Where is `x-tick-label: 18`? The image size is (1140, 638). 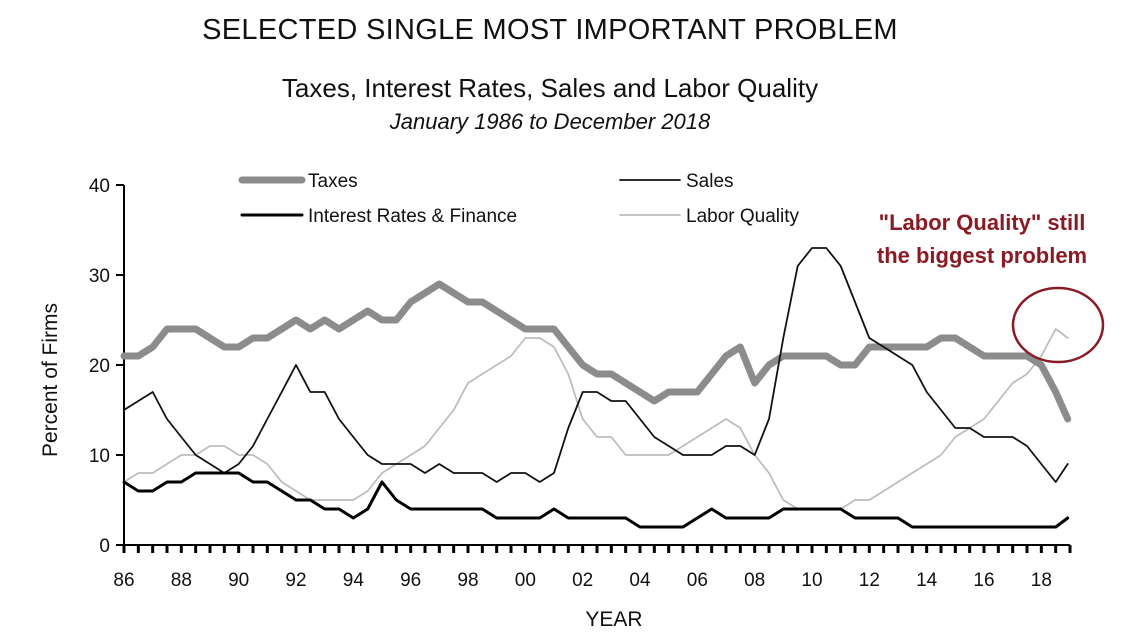
x-tick-label: 18 is located at coordinates (1041, 580).